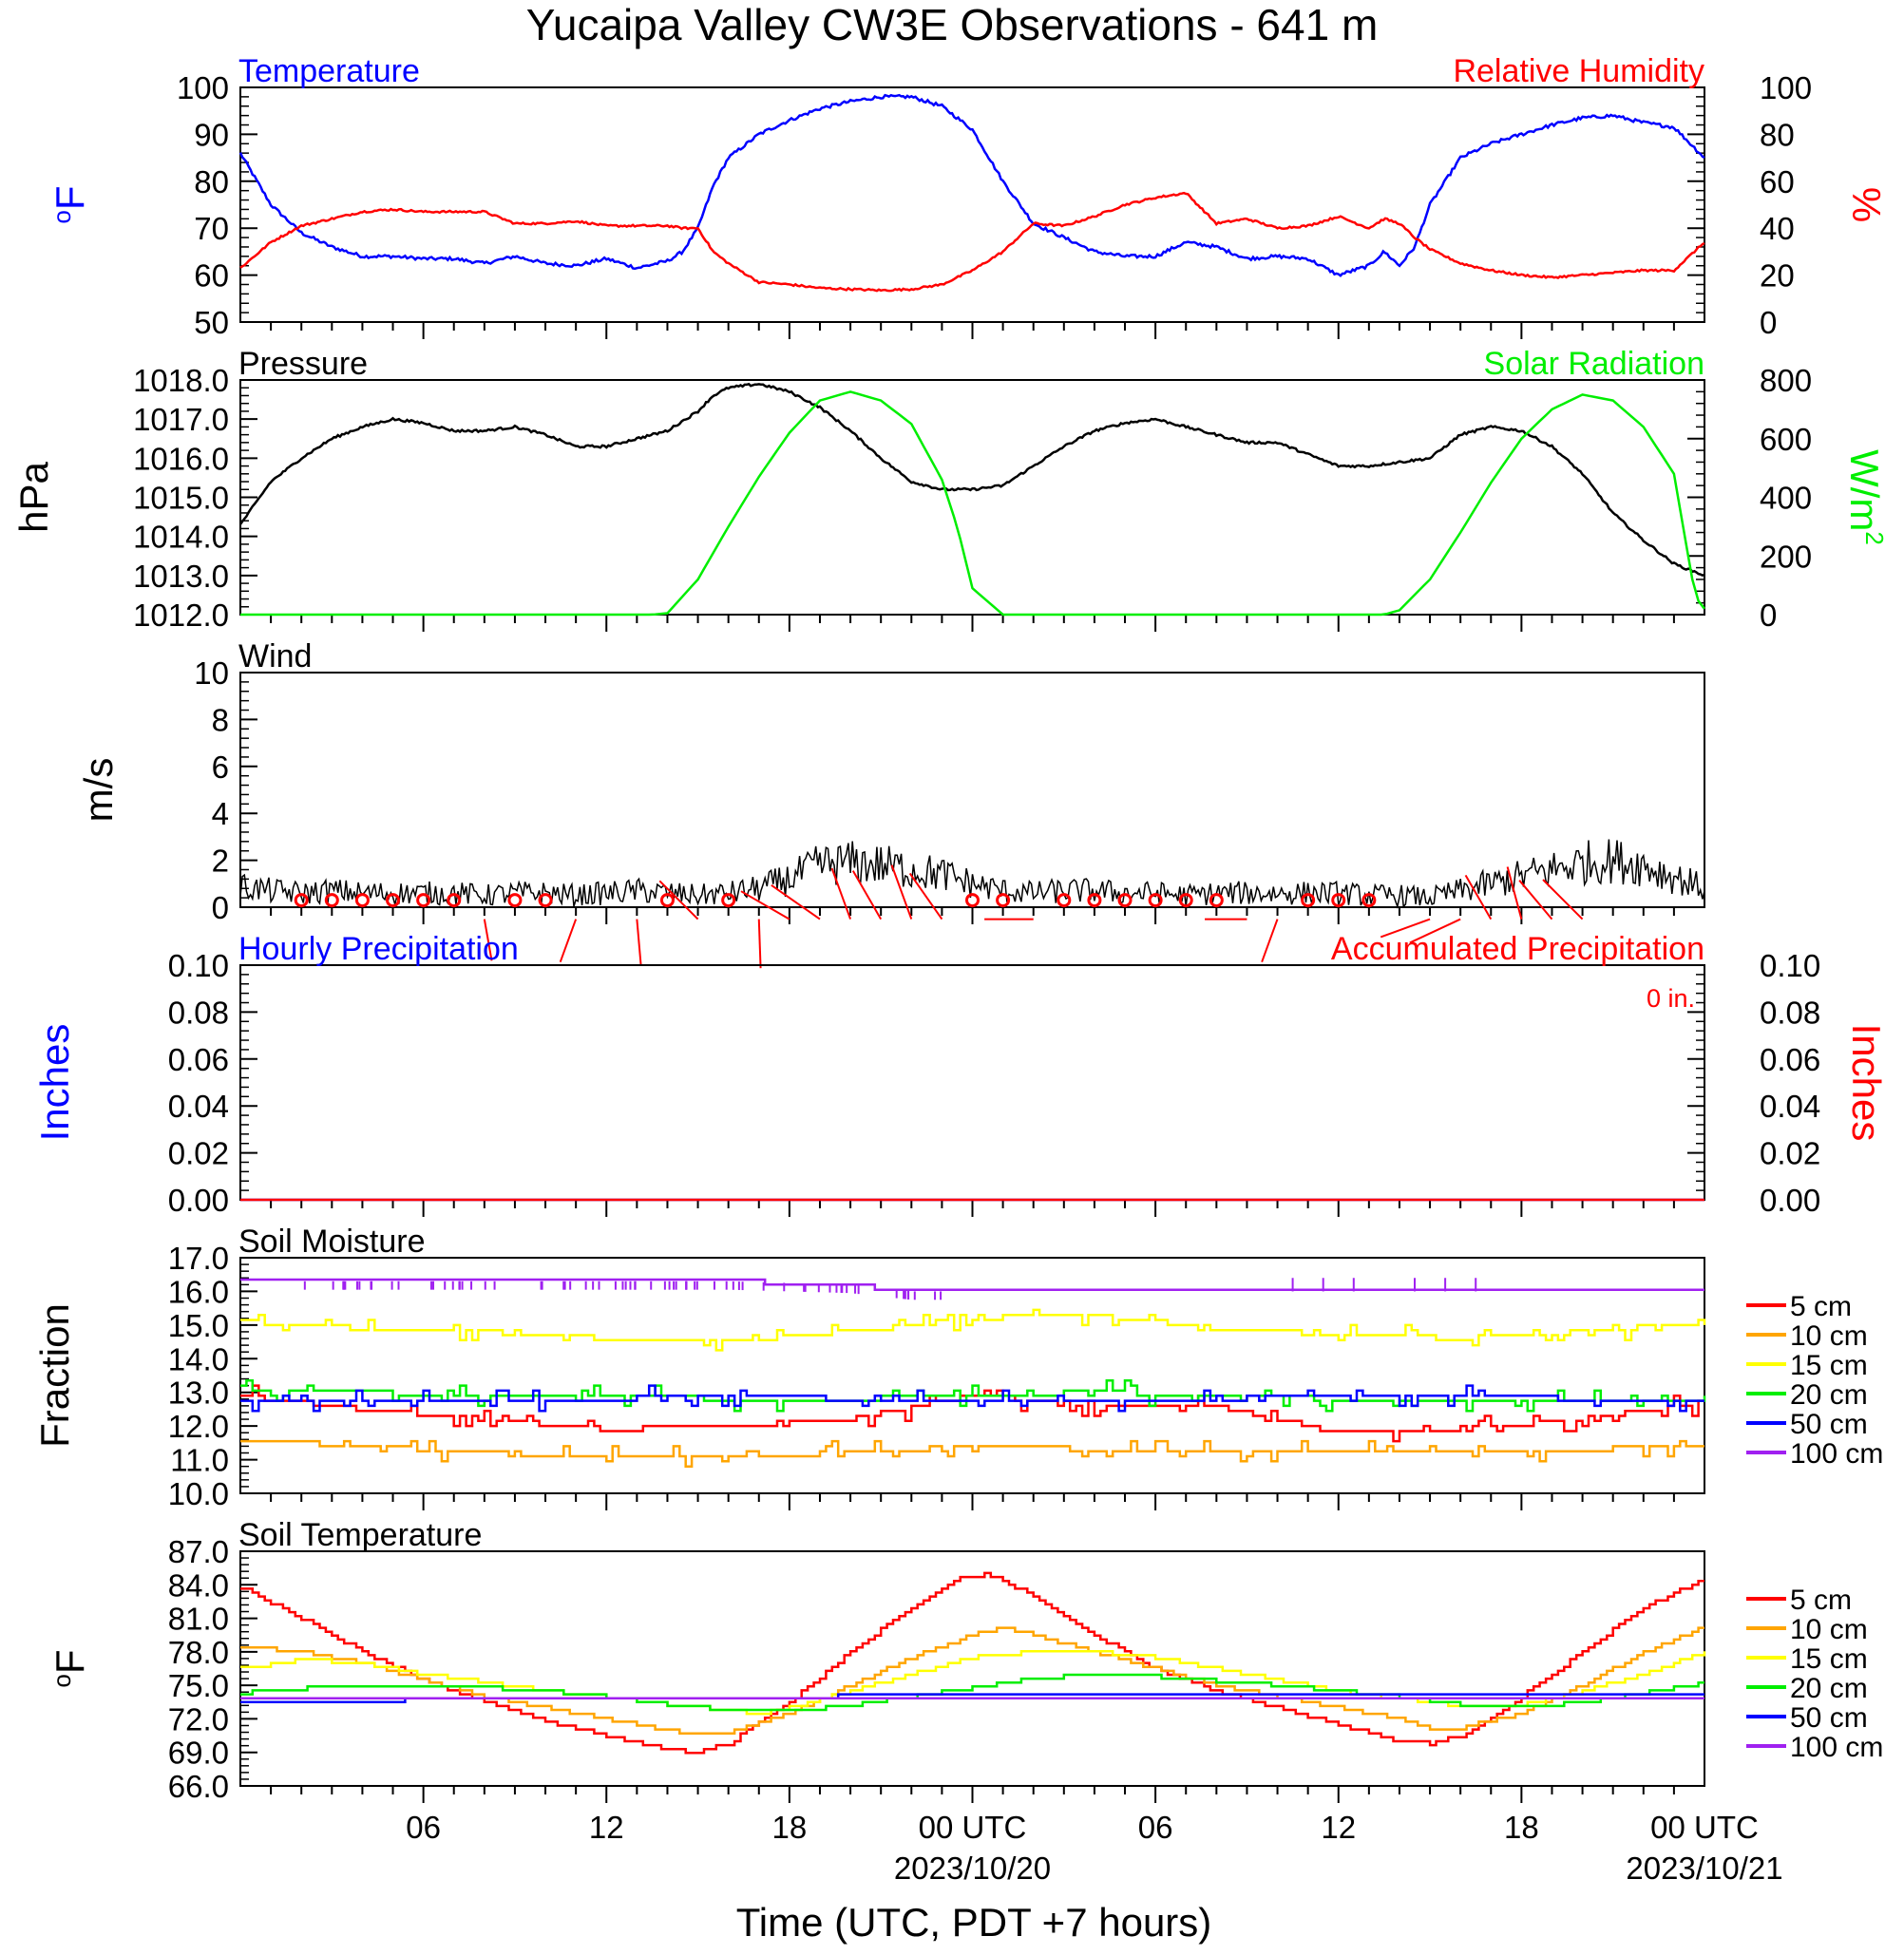 The image size is (1904, 1955). Describe the element at coordinates (181, 458) in the screenshot. I see `y-left-tick-label: 1016.0` at that location.